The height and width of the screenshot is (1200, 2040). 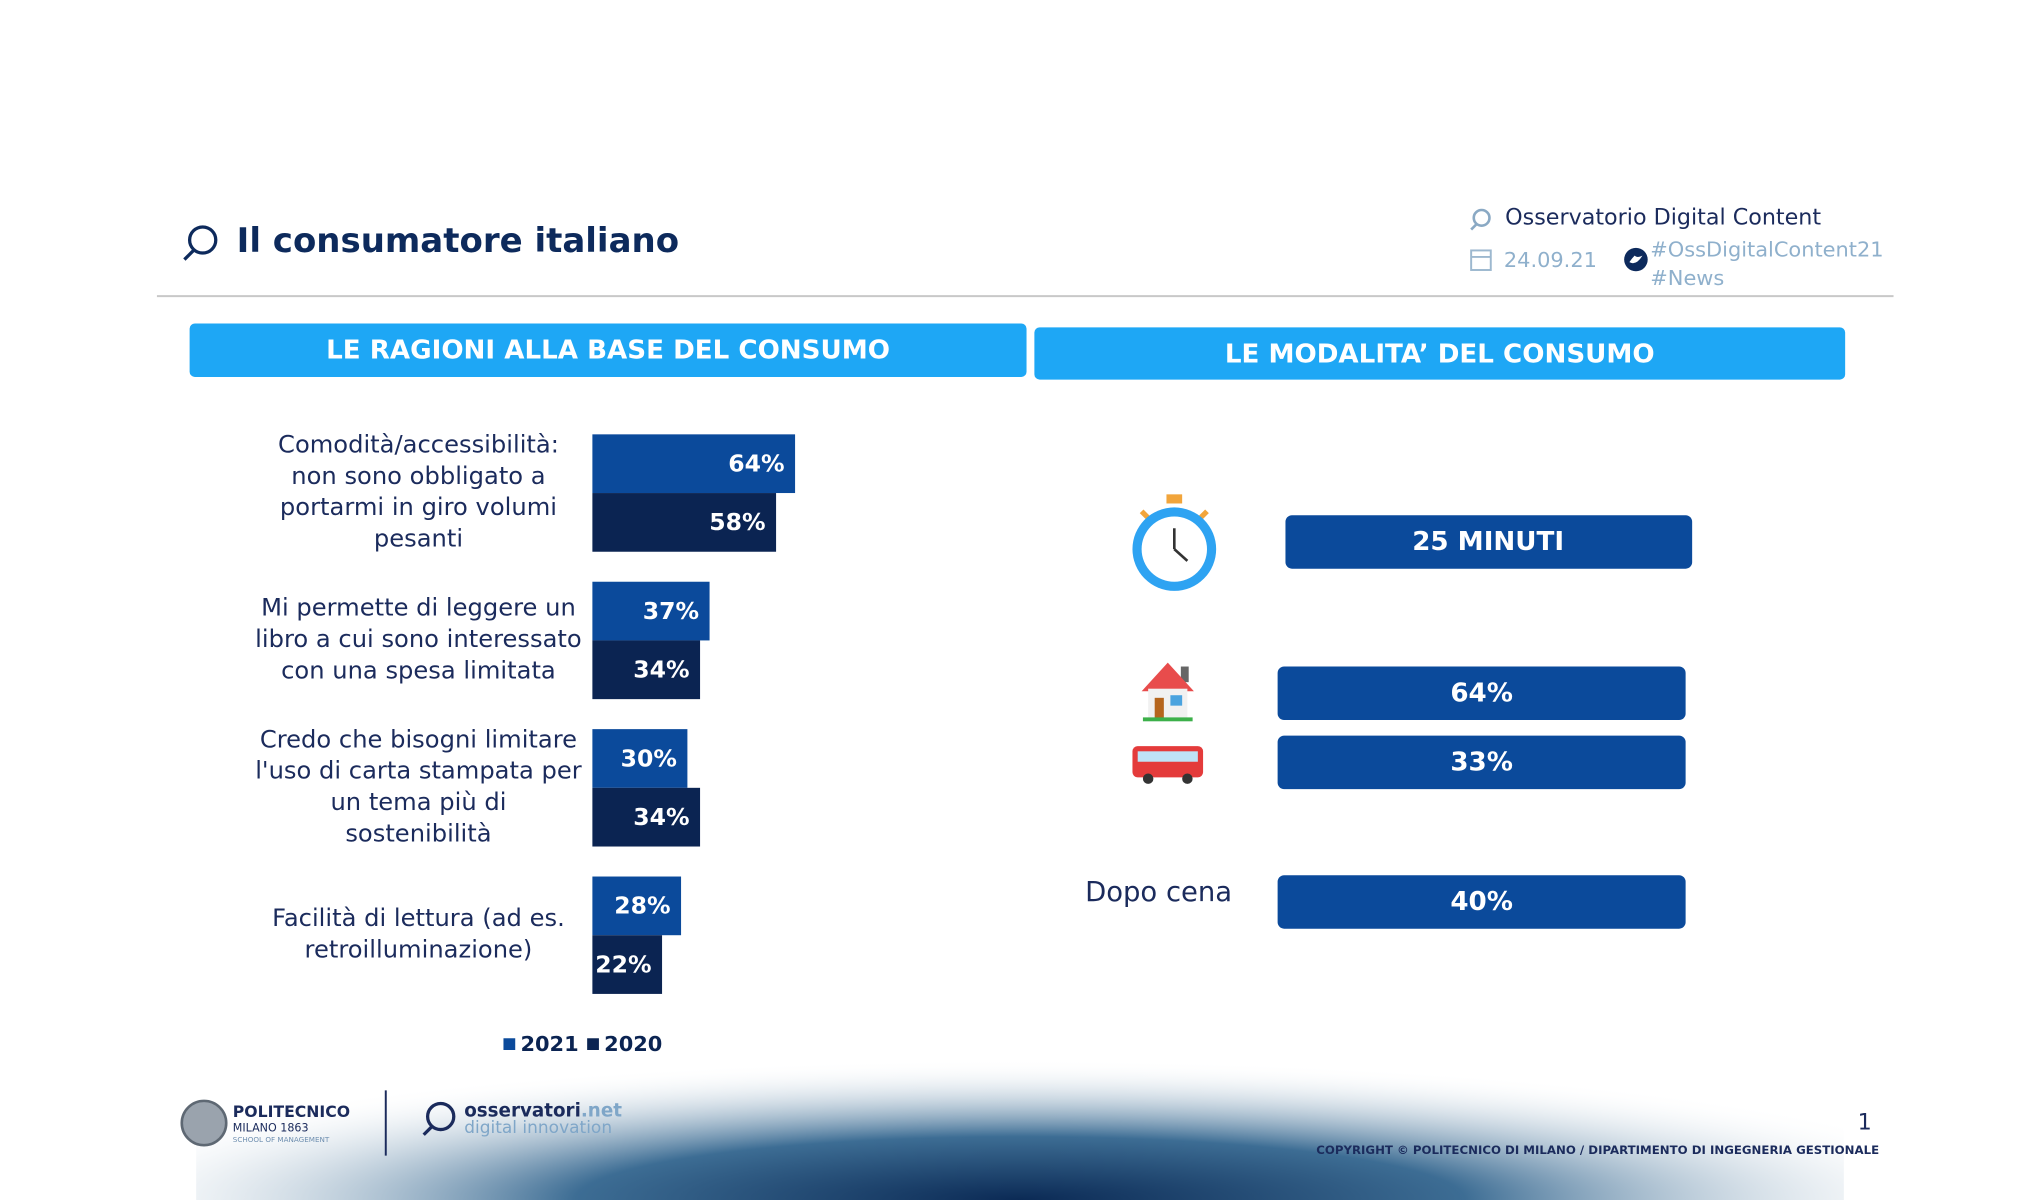 I want to click on bar-value-label: 28%, so click(x=642, y=906).